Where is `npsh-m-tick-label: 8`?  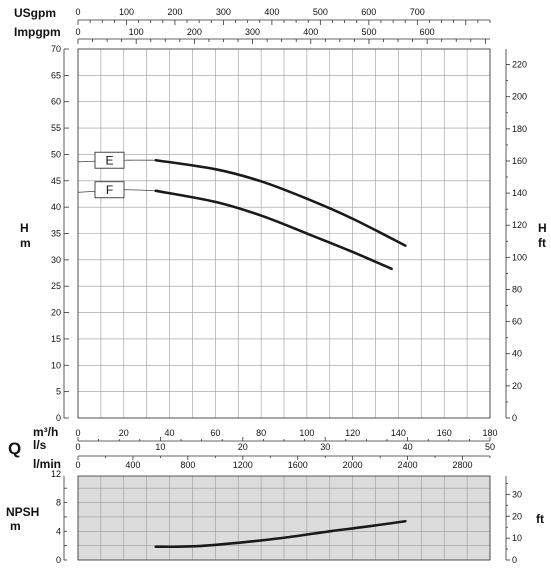 npsh-m-tick-label: 8 is located at coordinates (58, 503).